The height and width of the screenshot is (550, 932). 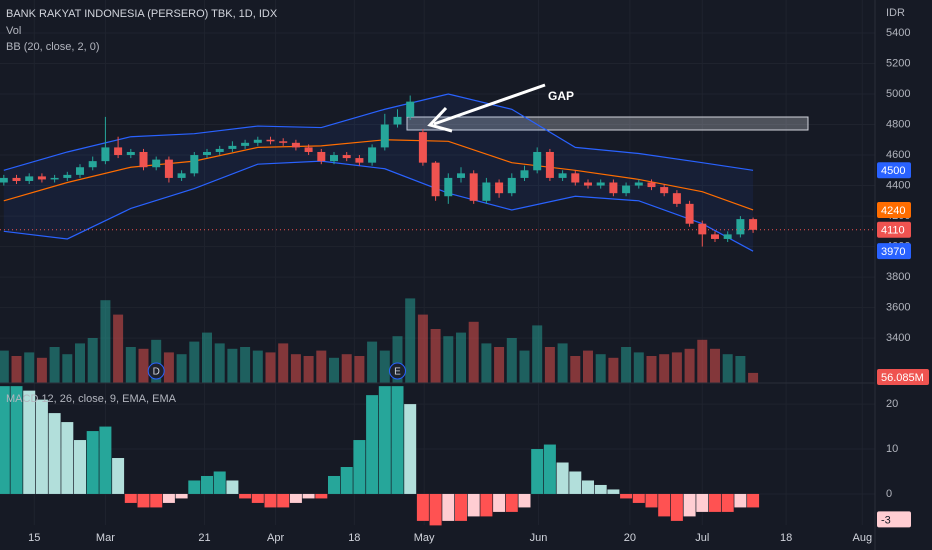 I want to click on y2-tick-label: 20, so click(x=892, y=404).